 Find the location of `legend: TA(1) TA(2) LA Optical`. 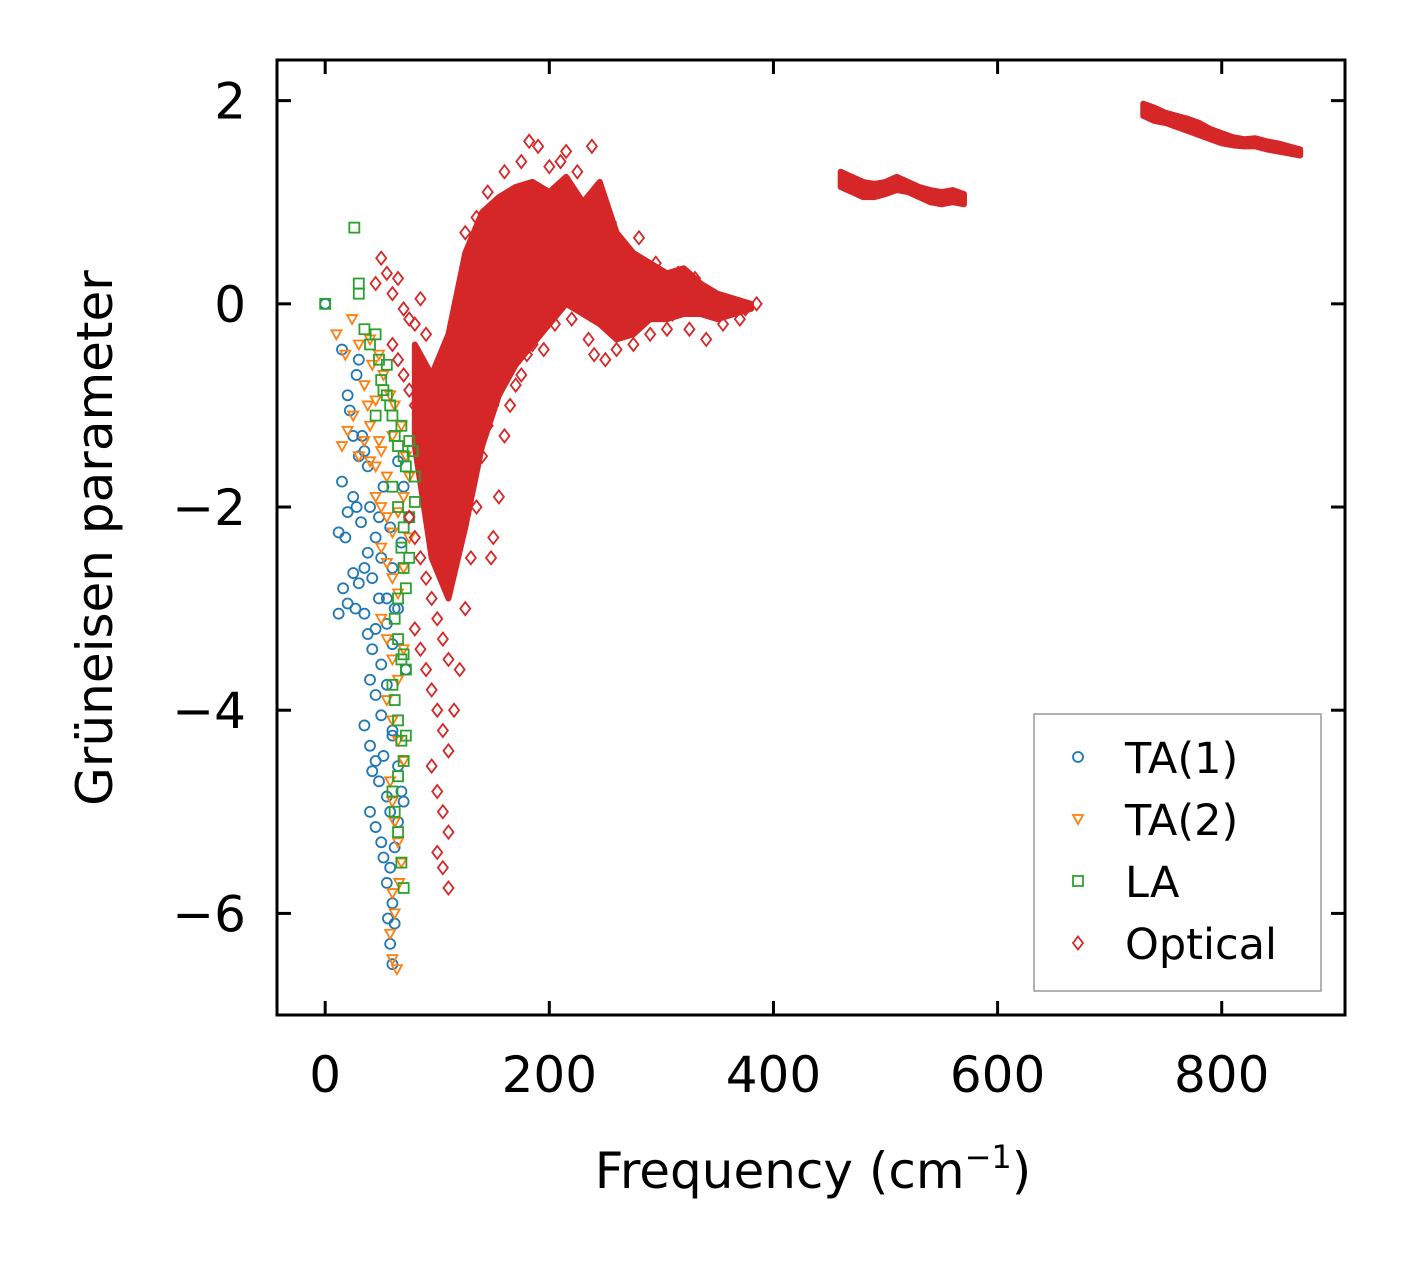

legend: TA(1) TA(2) LA Optical is located at coordinates (1177, 852).